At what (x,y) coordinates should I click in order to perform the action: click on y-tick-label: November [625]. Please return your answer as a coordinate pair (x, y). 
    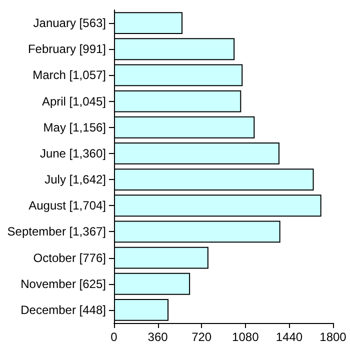
    Looking at the image, I should click on (63, 283).